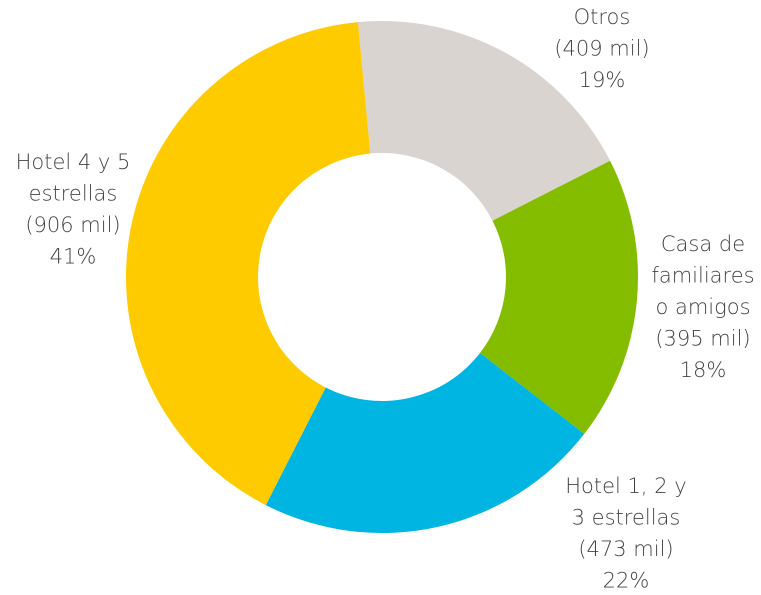 The height and width of the screenshot is (595, 761). What do you see at coordinates (702, 339) in the screenshot?
I see `amount-label: (395 mil)` at bounding box center [702, 339].